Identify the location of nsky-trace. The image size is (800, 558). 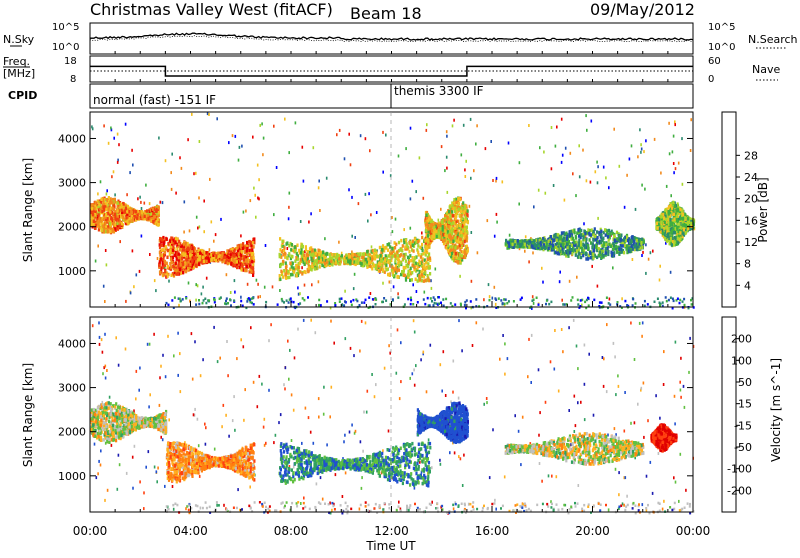
(391, 36).